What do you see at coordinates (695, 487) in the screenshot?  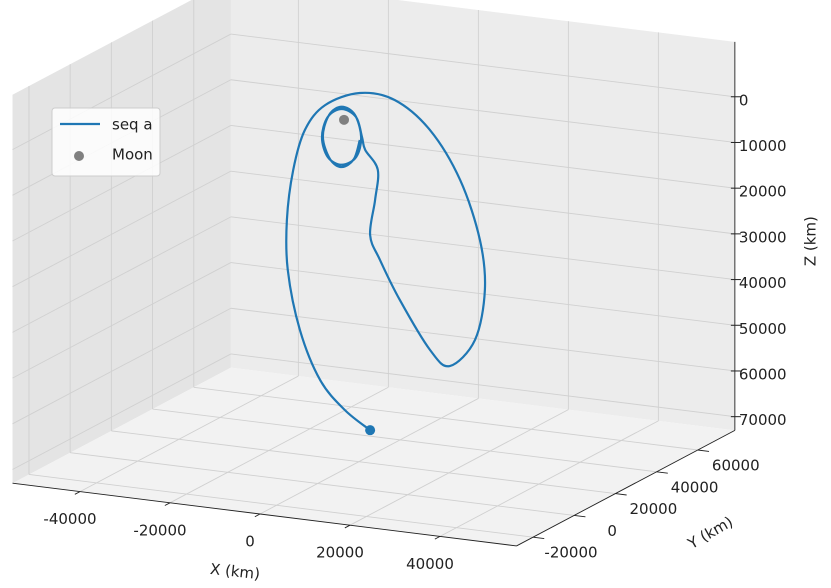 I see `y-tick-label: 40000` at bounding box center [695, 487].